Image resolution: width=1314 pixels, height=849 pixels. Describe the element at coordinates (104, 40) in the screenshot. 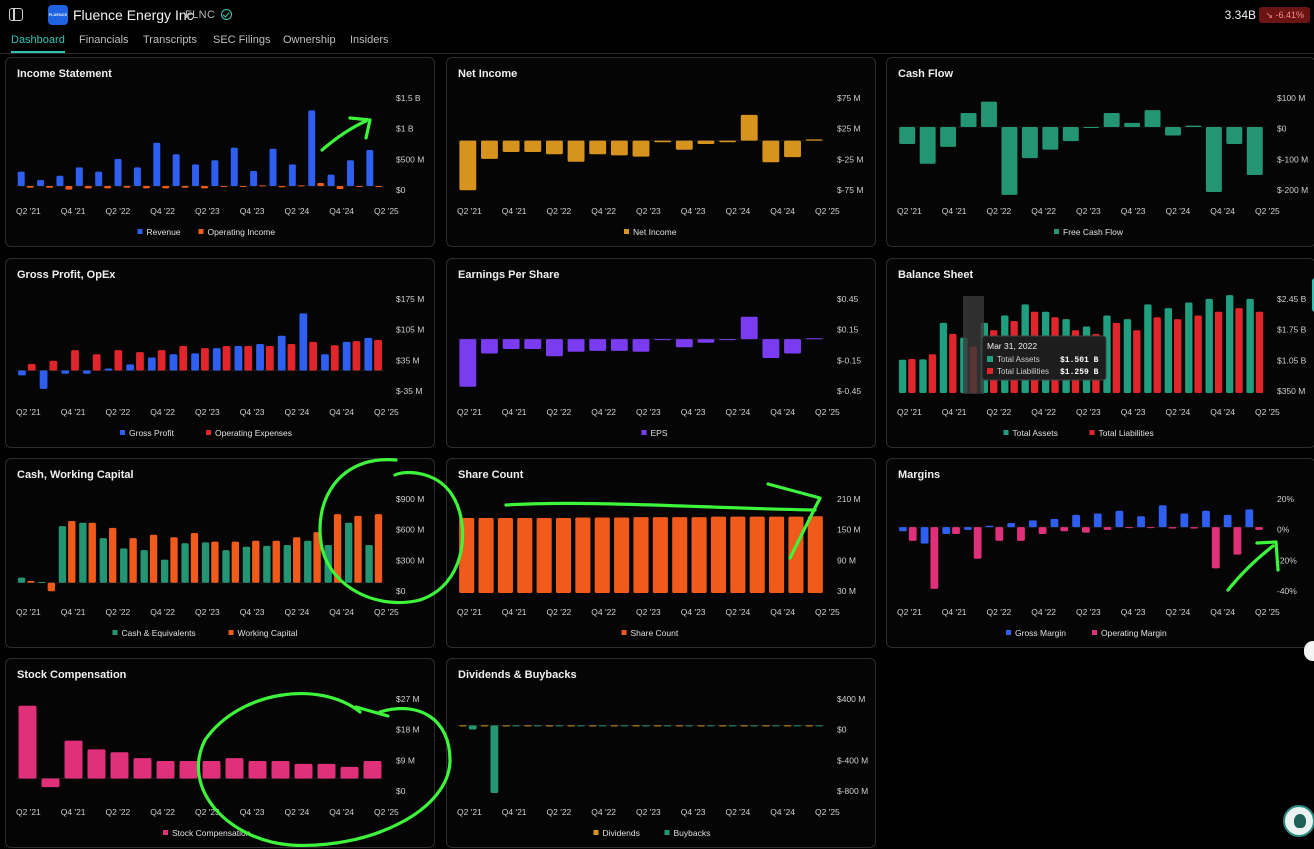

I see `tab-financials: Financials` at that location.